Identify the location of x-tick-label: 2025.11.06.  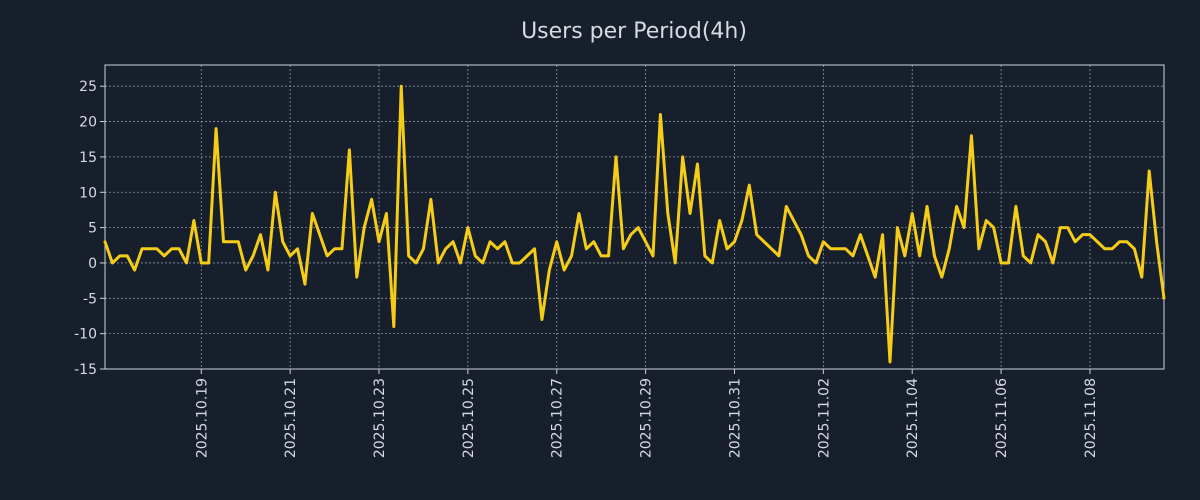
(1002, 418).